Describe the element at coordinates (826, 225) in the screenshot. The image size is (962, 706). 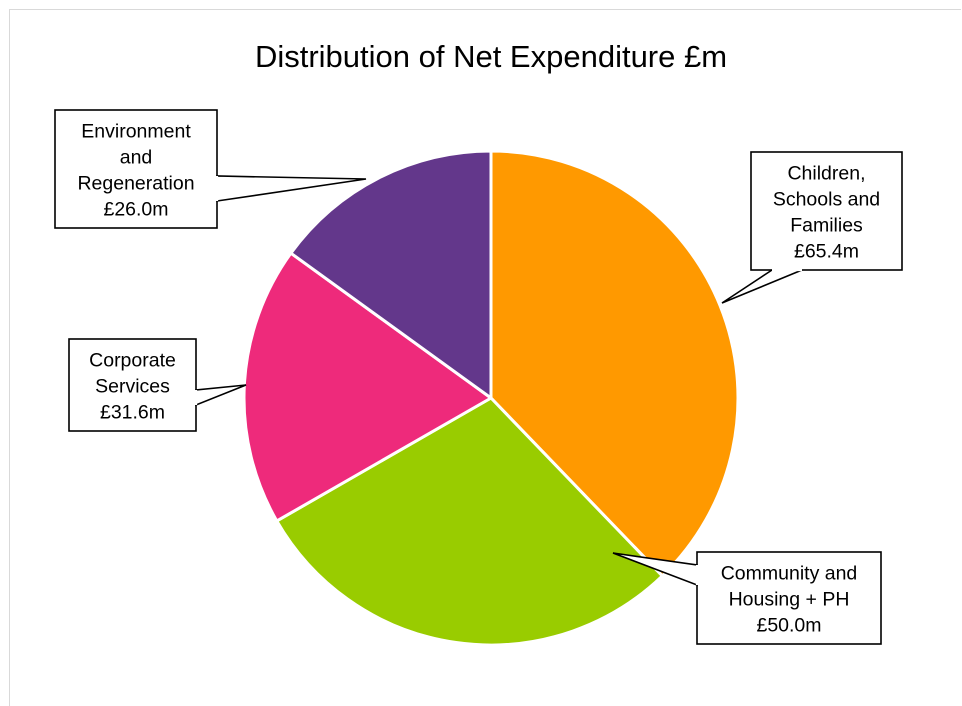
I see `data-label-category: Families` at that location.